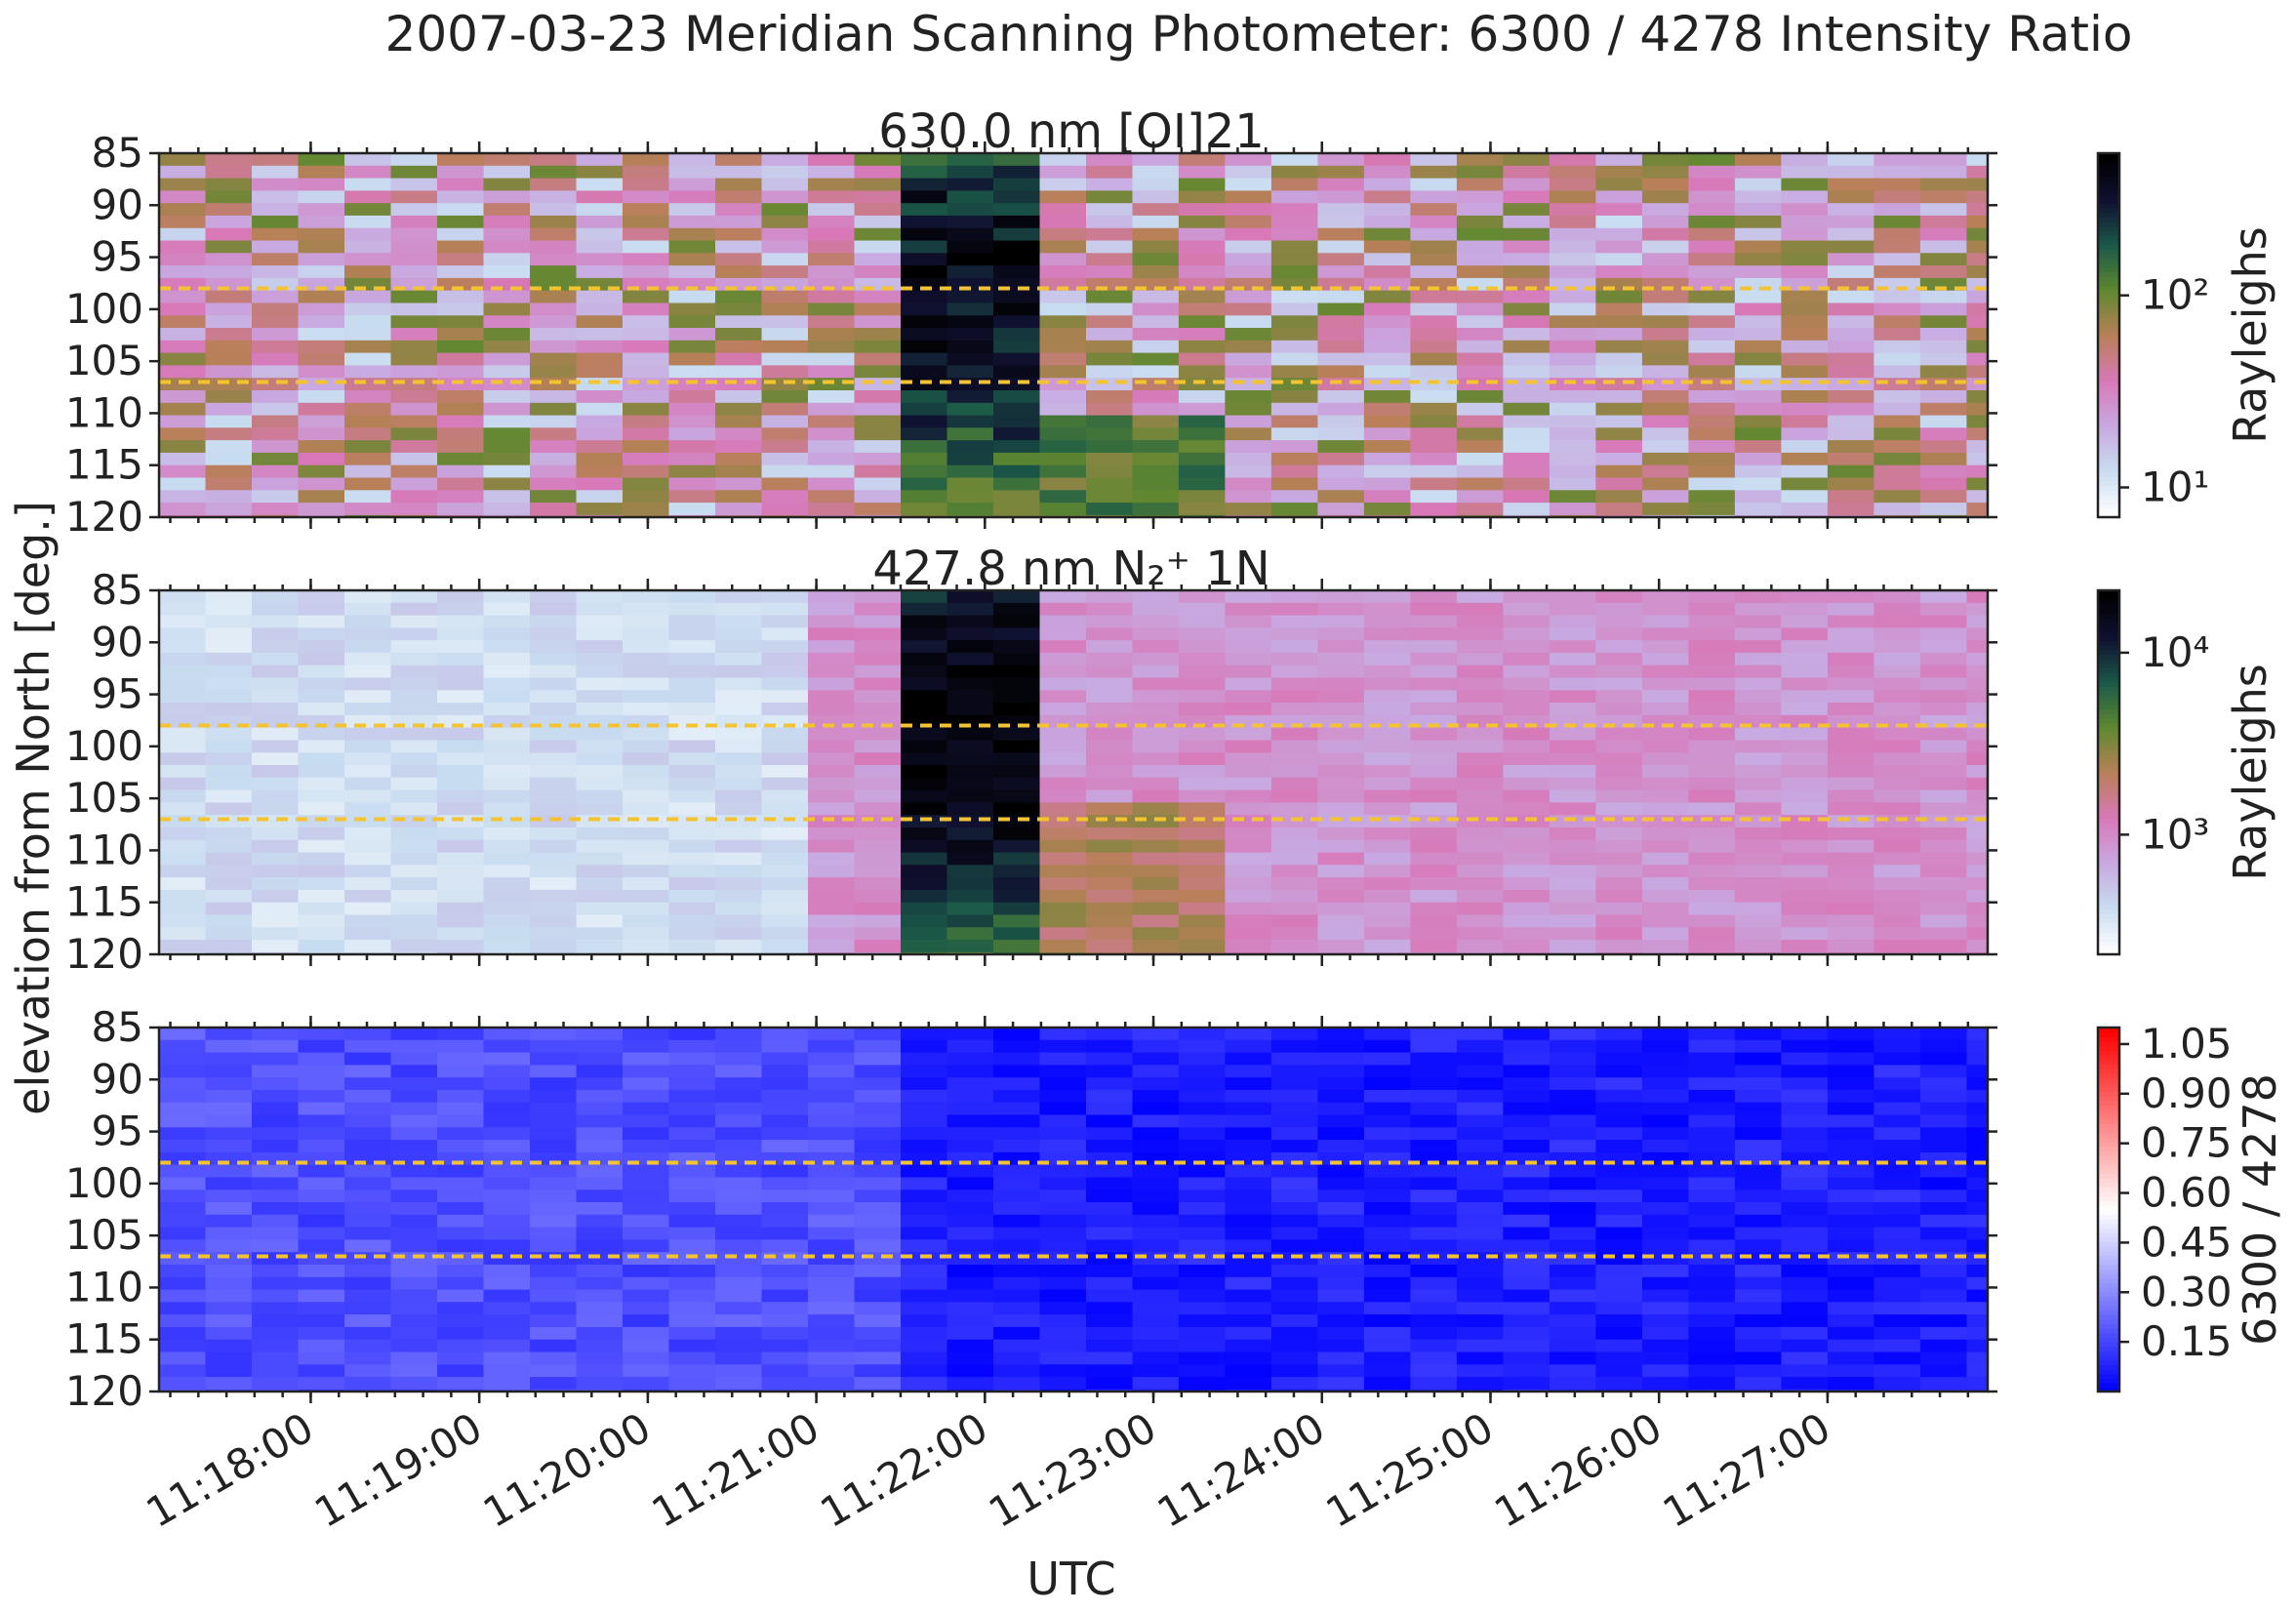  Describe the element at coordinates (2187, 1044) in the screenshot. I see `colorbar-tick-label: 1.05` at that location.